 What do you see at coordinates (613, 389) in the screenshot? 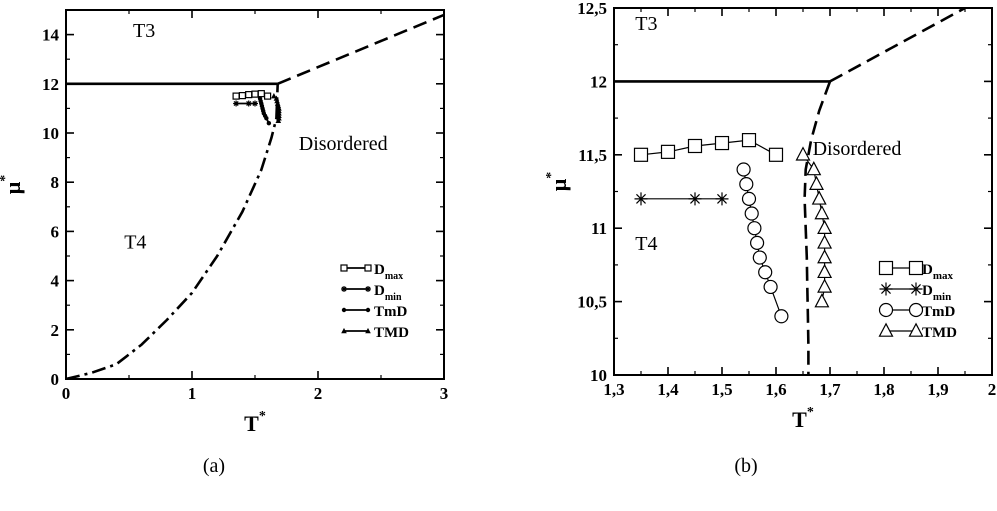
I see `x-tick-label: 1,3` at bounding box center [613, 389].